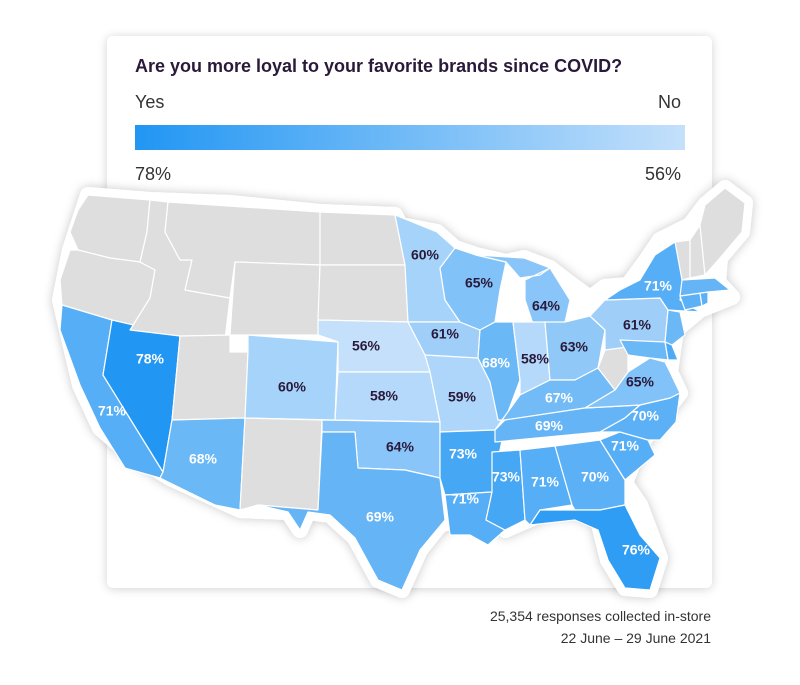  I want to click on state-label-ms: 73%, so click(506, 477).